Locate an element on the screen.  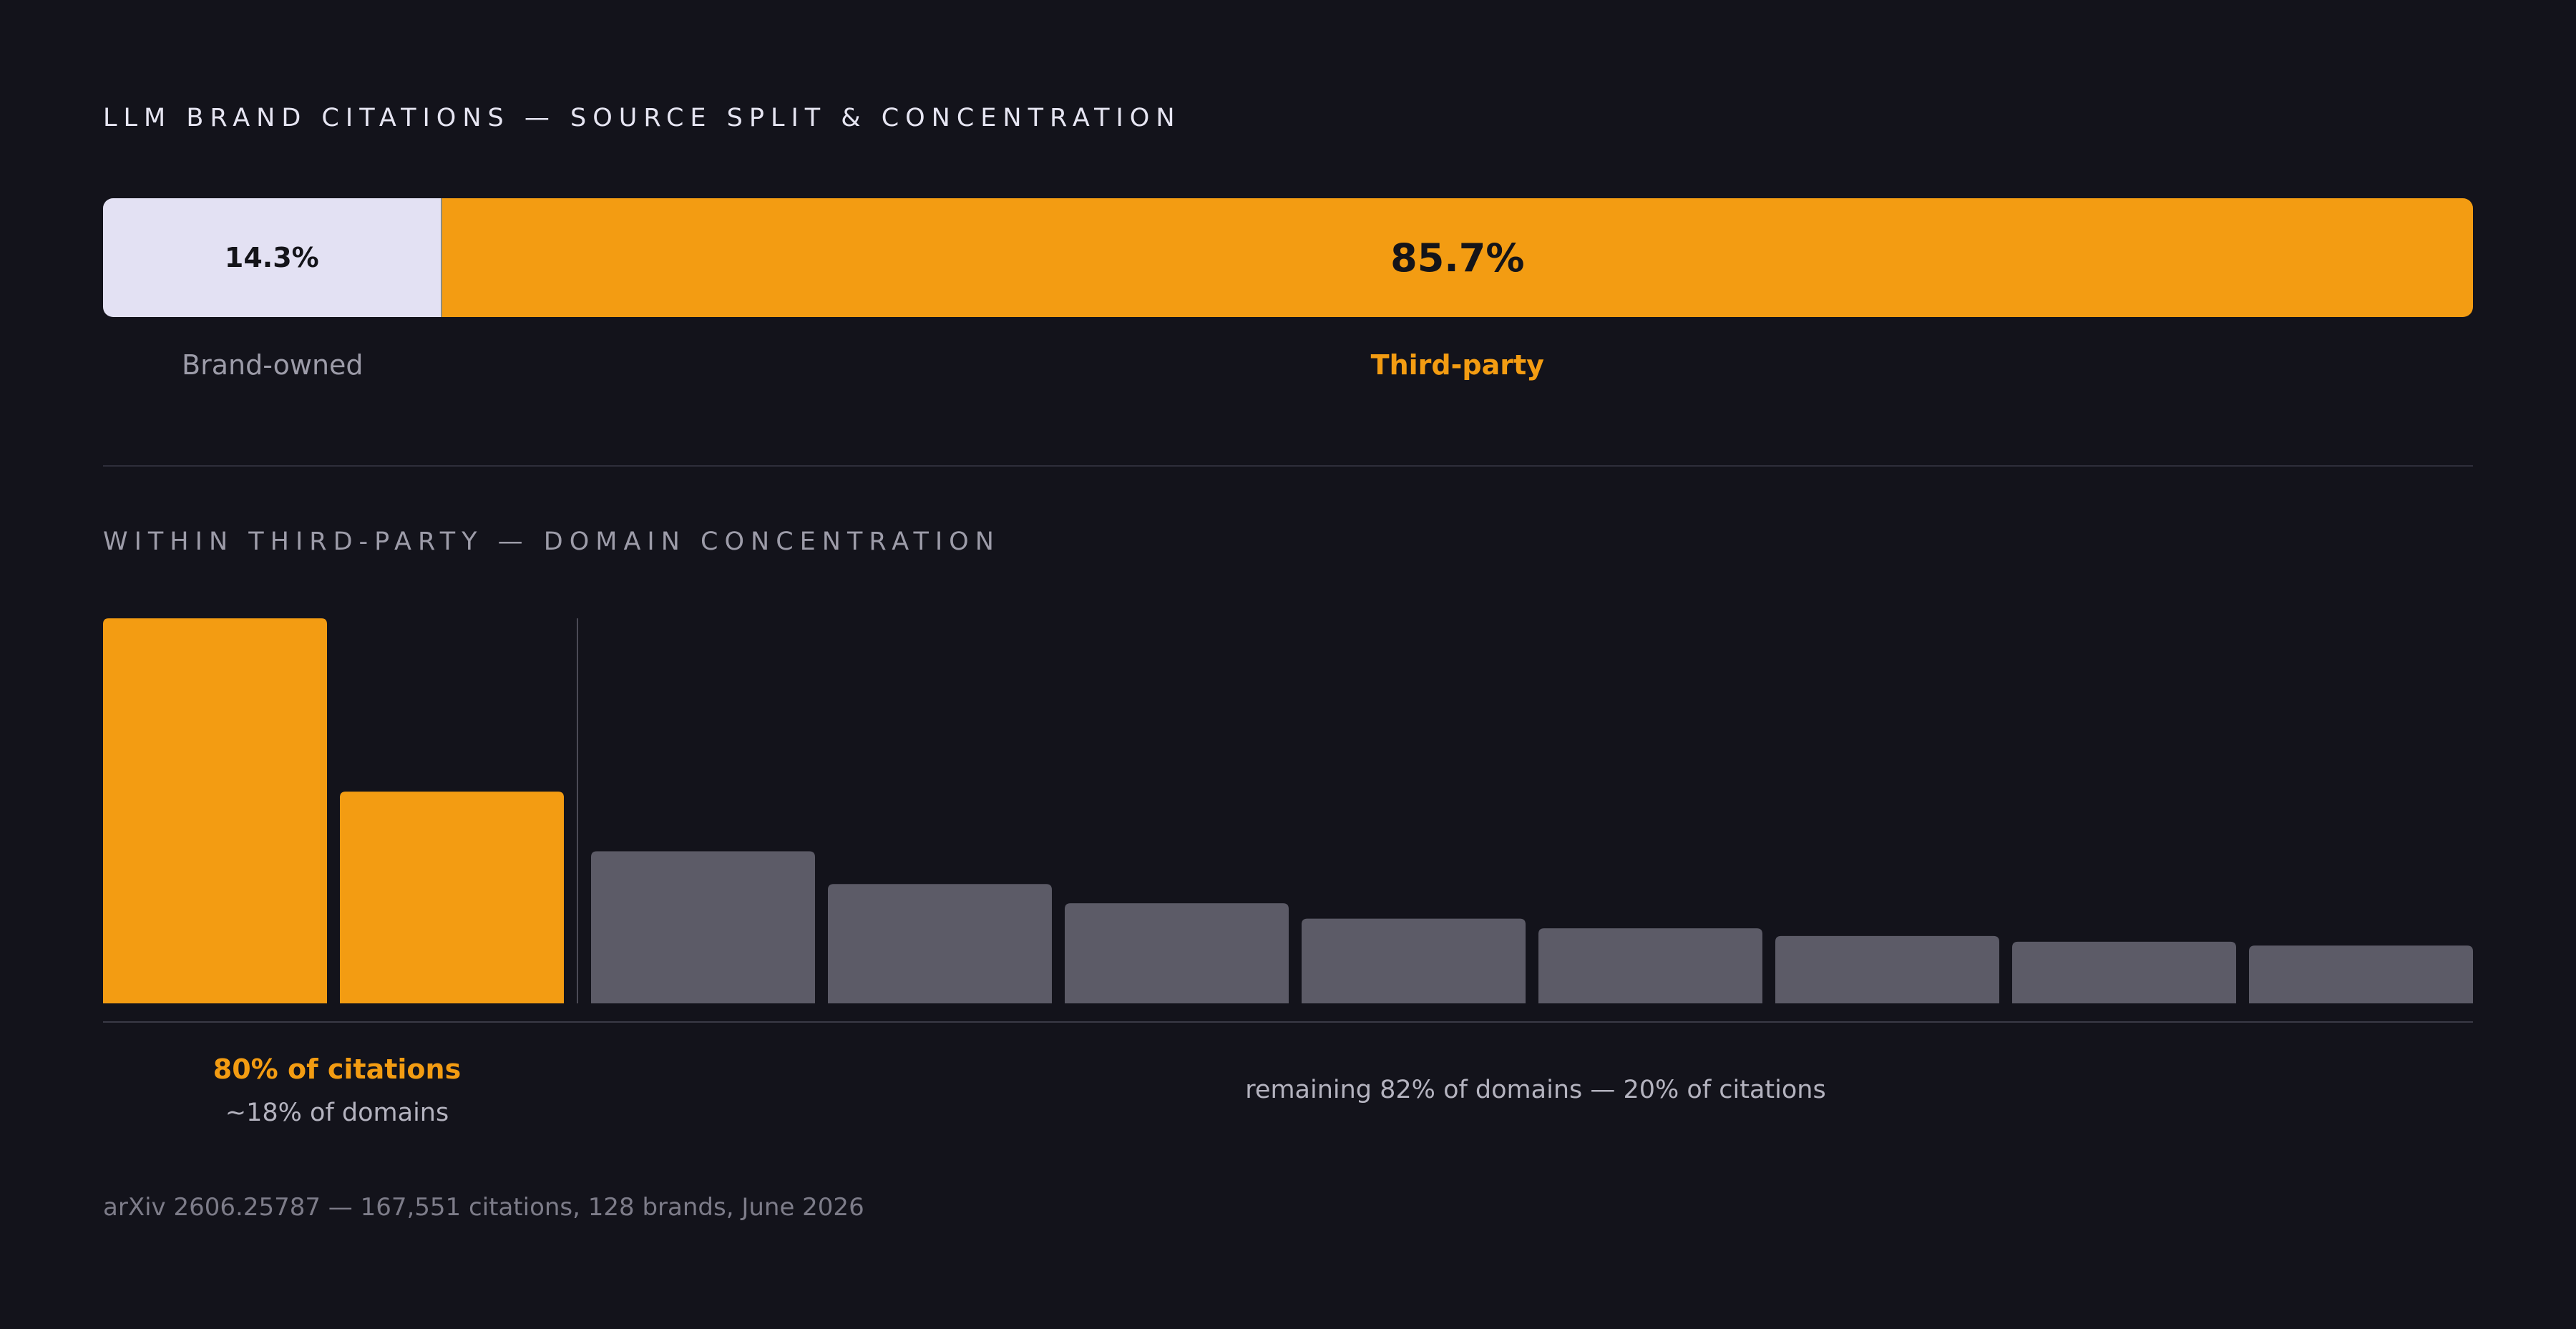
brand-owned-segment: 14.3% is located at coordinates (272, 257).